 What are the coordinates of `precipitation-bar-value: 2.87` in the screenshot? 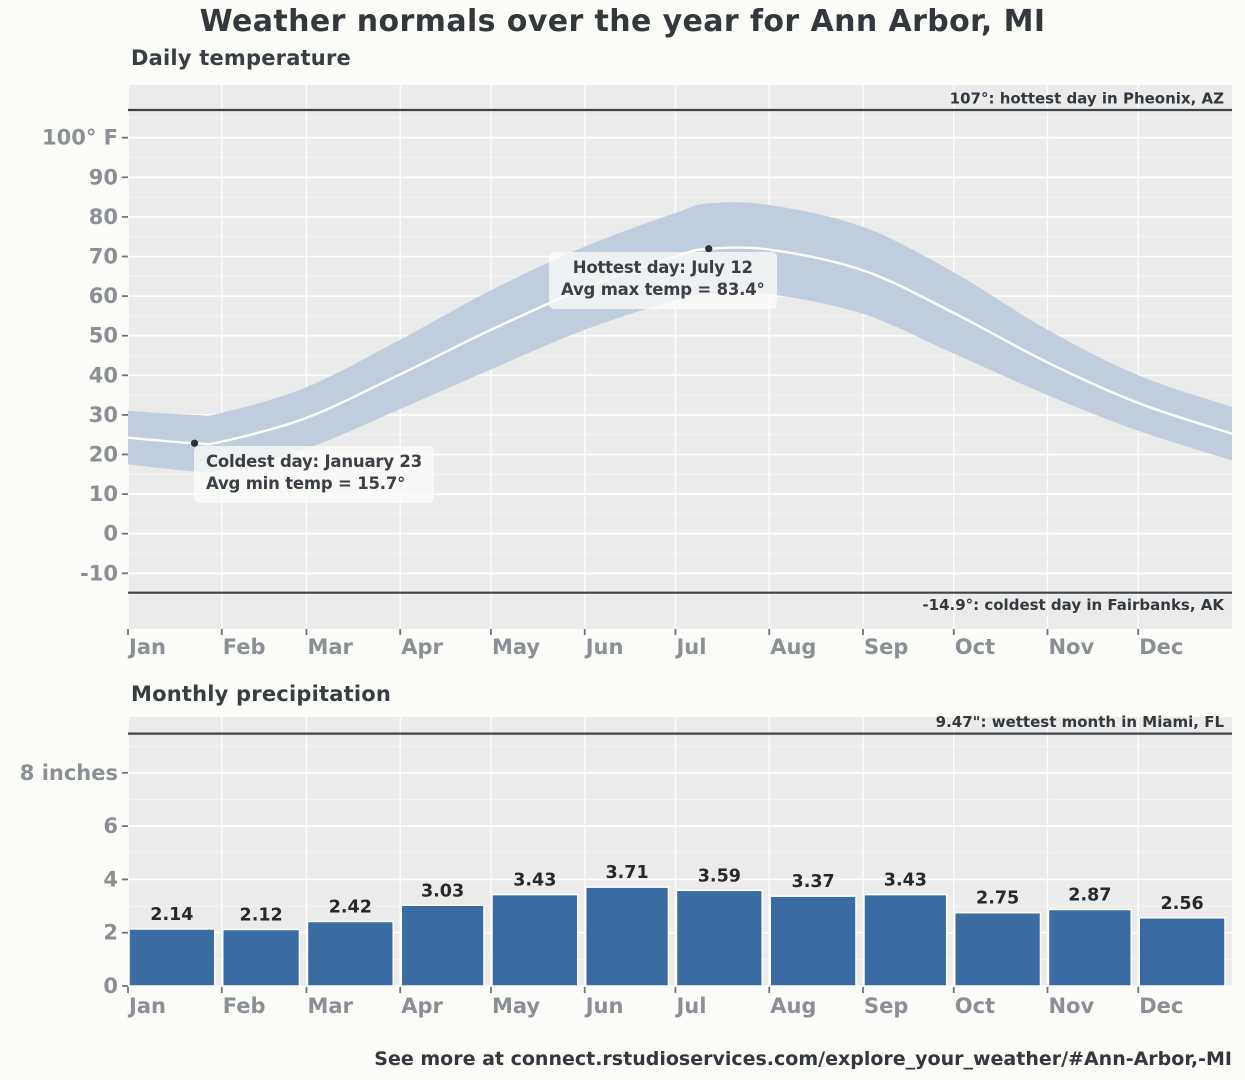 It's located at (1089, 896).